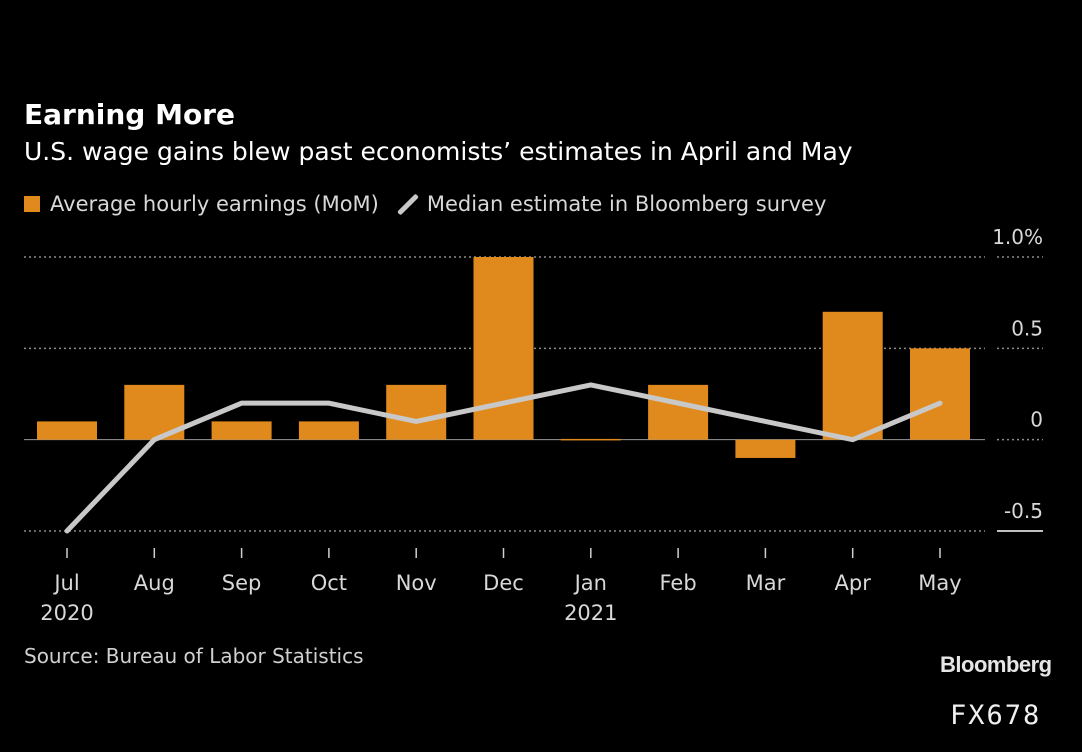 Image resolution: width=1082 pixels, height=752 pixels. What do you see at coordinates (766, 583) in the screenshot?
I see `x-tick-label: Mar` at bounding box center [766, 583].